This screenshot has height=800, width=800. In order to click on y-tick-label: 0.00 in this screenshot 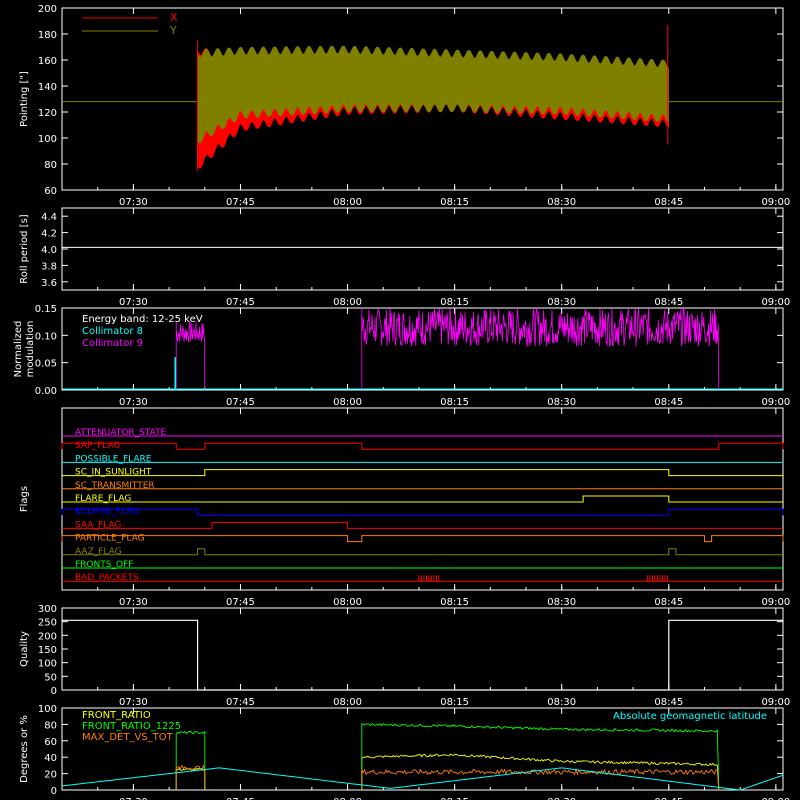, I will do `click(46, 391)`.